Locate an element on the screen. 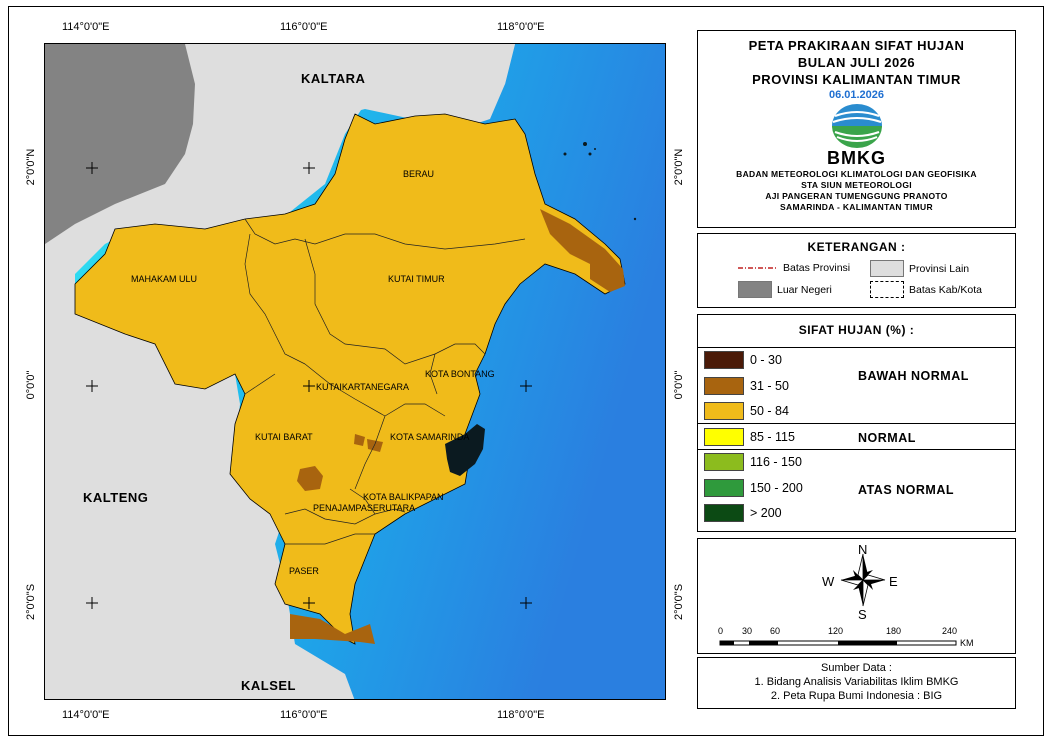  legend-class-label: 0 - 30 is located at coordinates (766, 360).